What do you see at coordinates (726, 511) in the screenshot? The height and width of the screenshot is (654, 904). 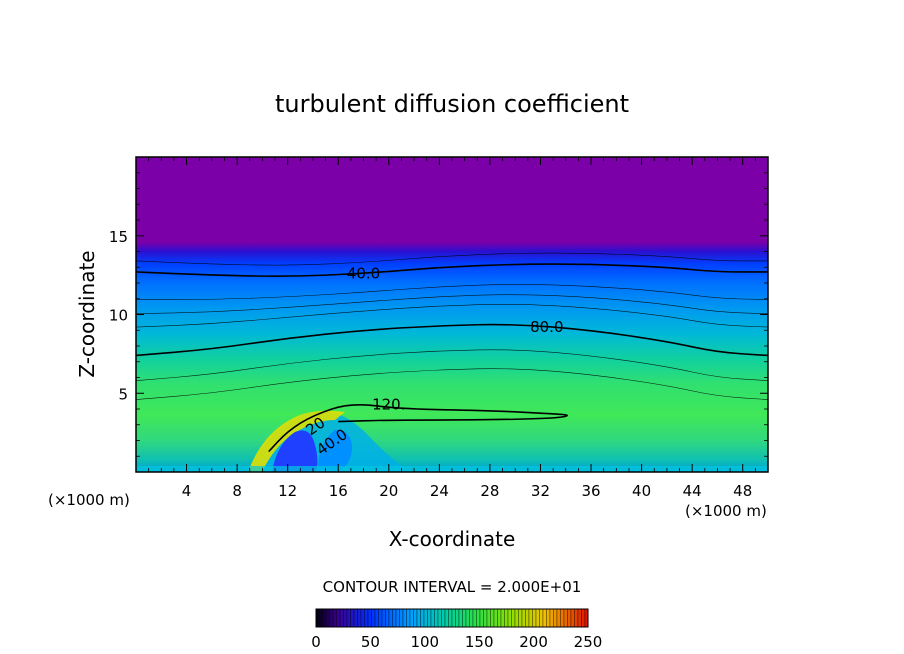 I see `x-unit-right: (×1000 m)` at bounding box center [726, 511].